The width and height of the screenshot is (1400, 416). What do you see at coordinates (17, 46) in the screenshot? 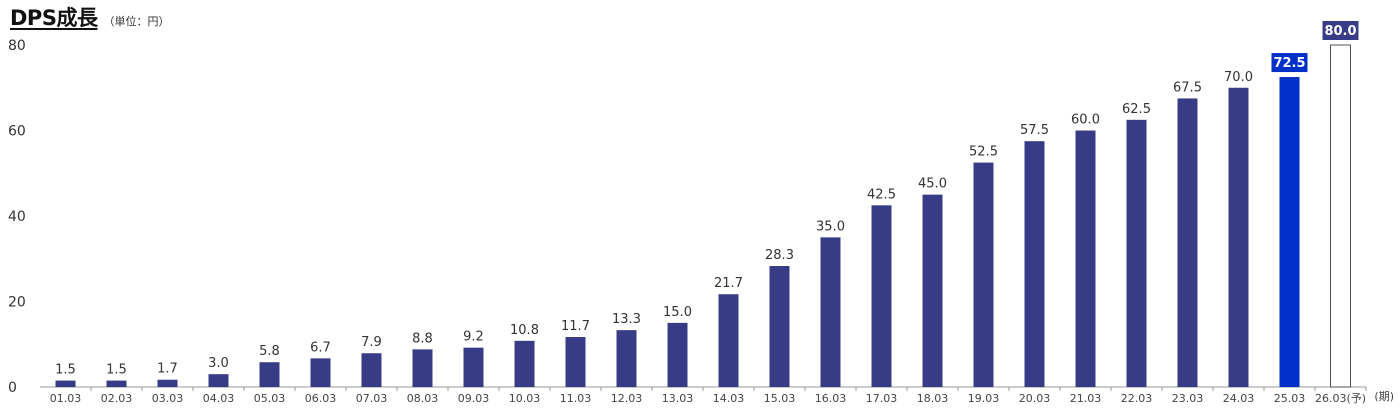
I see `y-tick-label: 80` at bounding box center [17, 46].